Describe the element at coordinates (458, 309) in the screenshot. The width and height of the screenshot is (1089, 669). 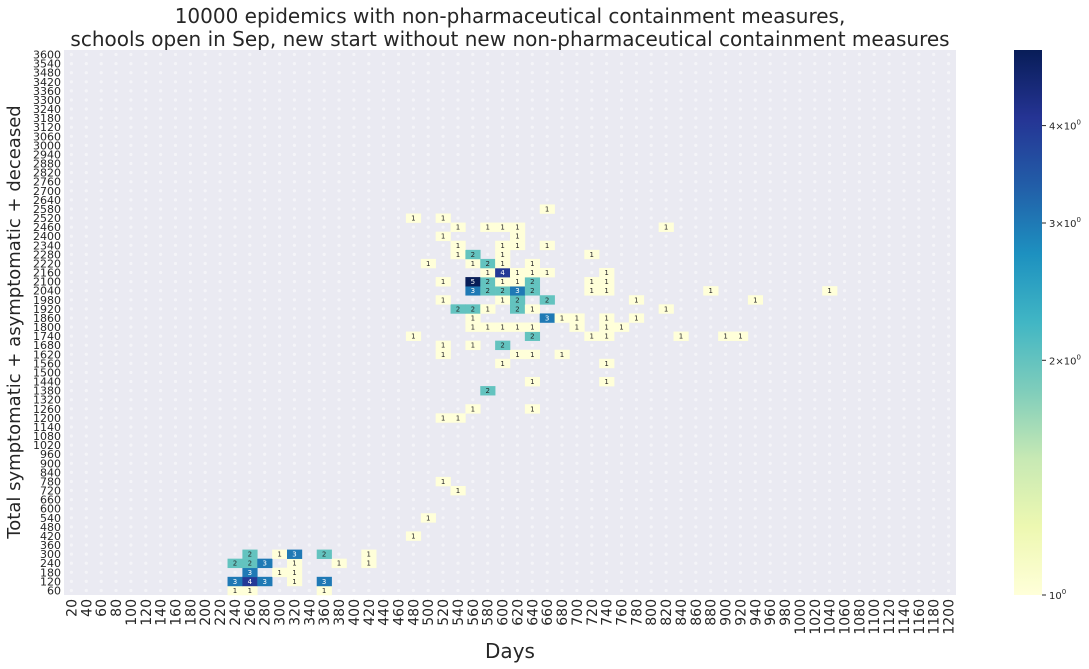
I see `cell-value-label: 2` at that location.